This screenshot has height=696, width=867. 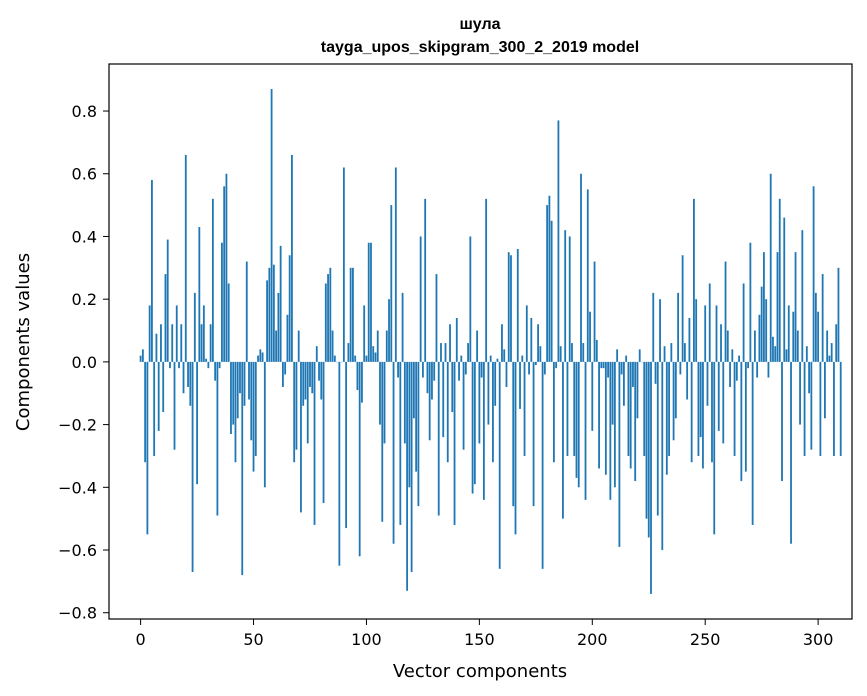 I want to click on x-tick-label: 100, so click(x=366, y=639).